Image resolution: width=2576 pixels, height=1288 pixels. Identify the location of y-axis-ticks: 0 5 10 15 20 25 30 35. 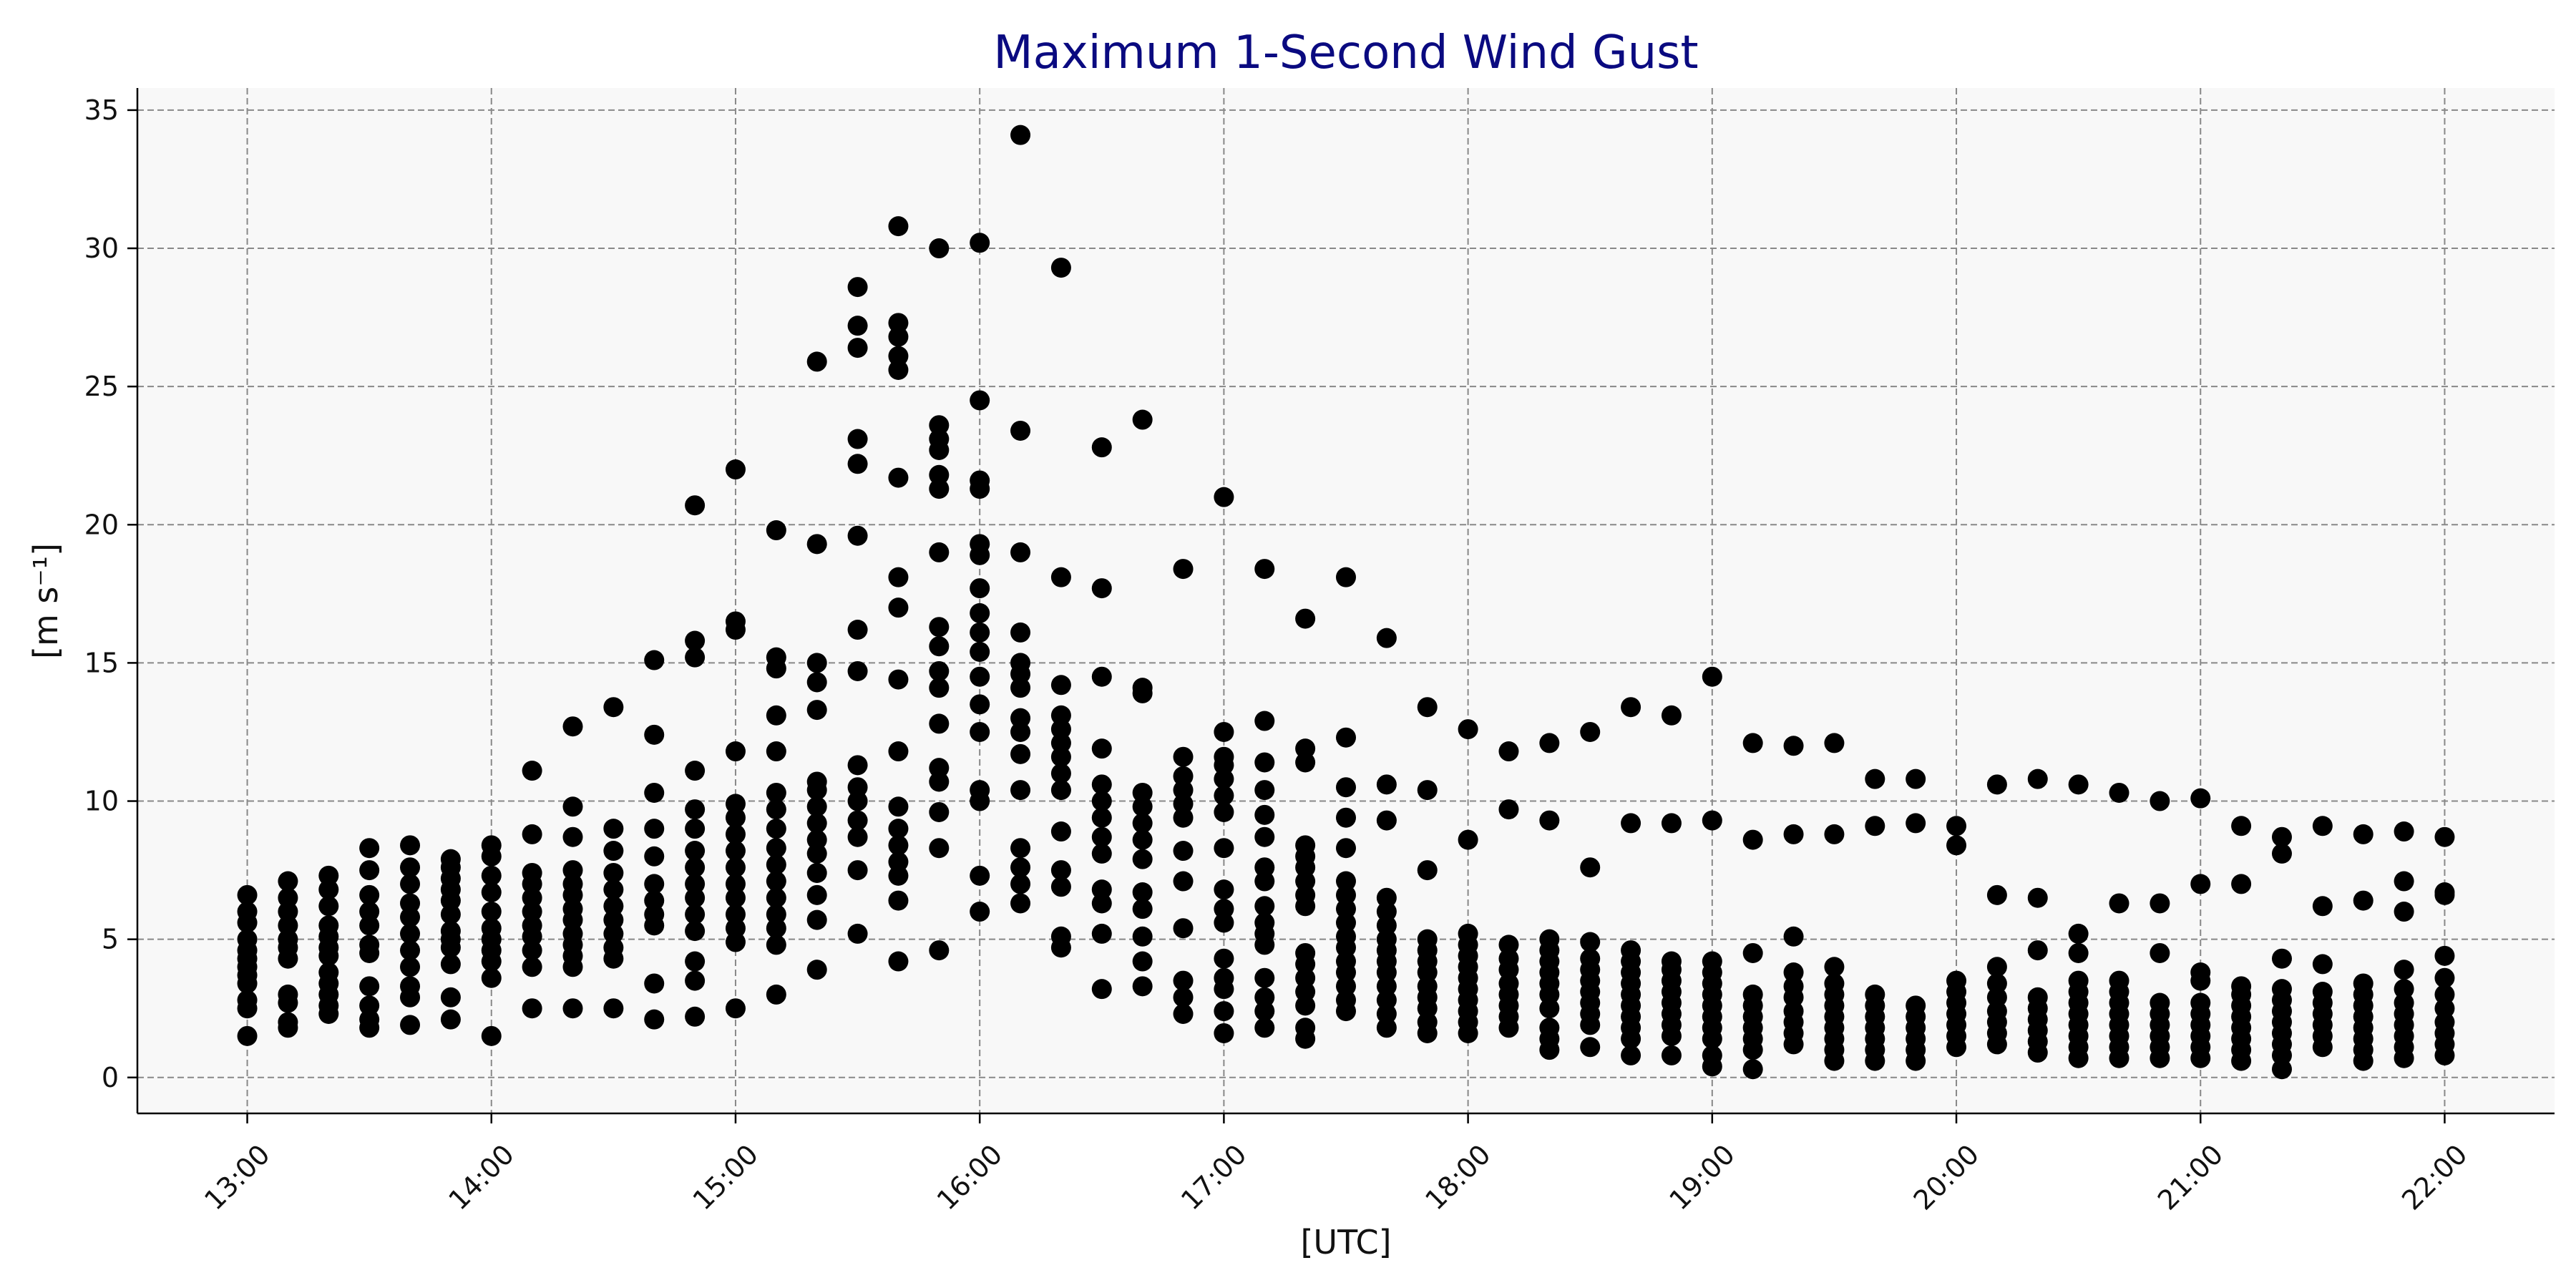
(110, 593).